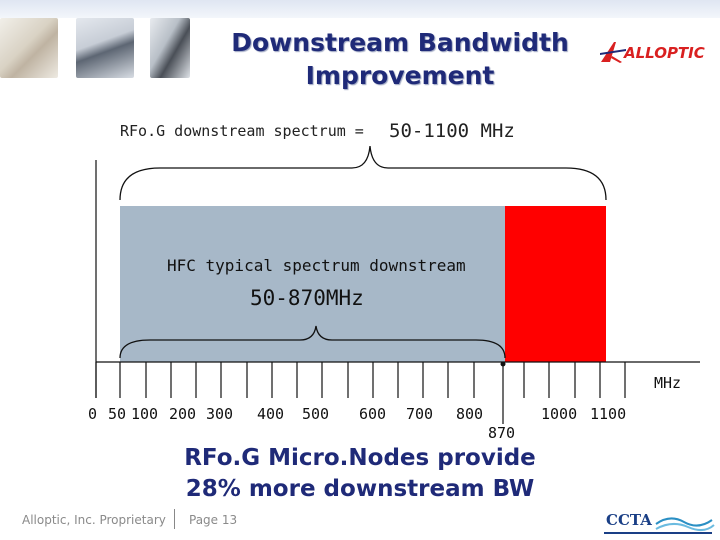 The image size is (720, 540). I want to click on tick-400: 400, so click(271, 414).